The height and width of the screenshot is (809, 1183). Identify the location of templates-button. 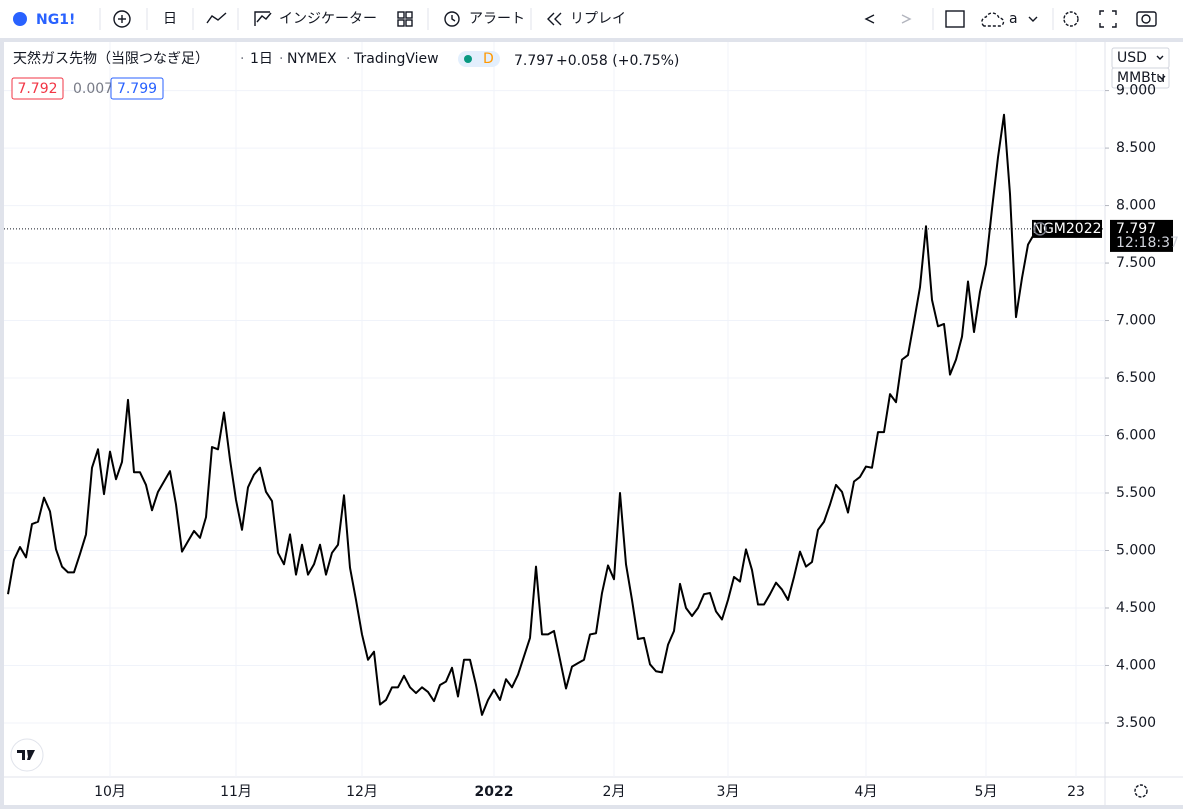
(405, 19).